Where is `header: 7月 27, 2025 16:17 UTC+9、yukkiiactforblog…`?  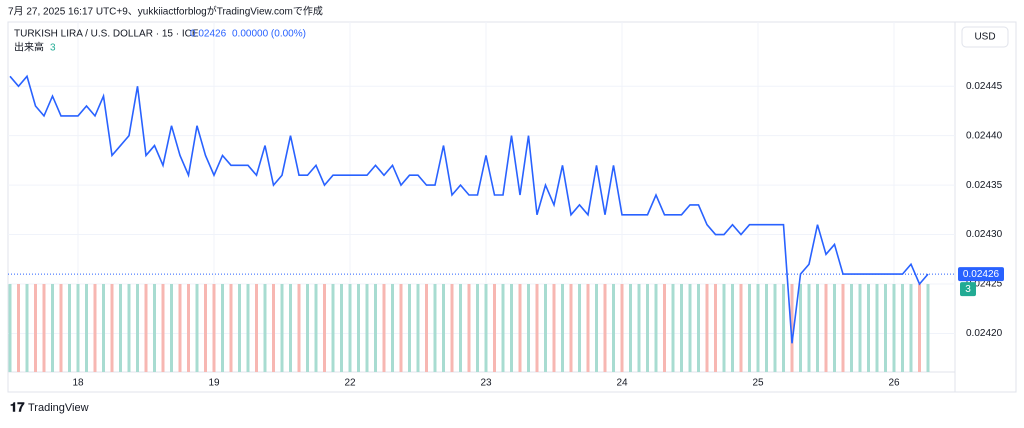
header: 7月 27, 2025 16:17 UTC+9、yukkiiactforblog… is located at coordinates (165, 11).